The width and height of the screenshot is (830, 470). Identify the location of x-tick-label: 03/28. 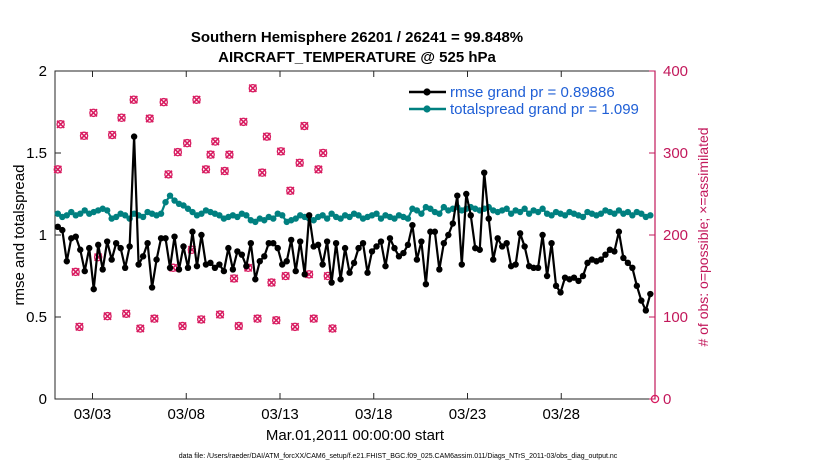
(561, 414).